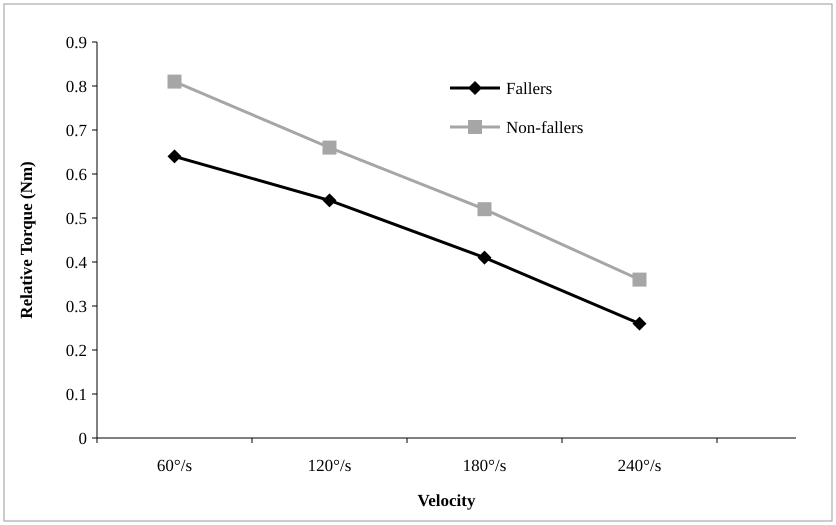  Describe the element at coordinates (484, 465) in the screenshot. I see `x-tick-label: 180°/s` at that location.